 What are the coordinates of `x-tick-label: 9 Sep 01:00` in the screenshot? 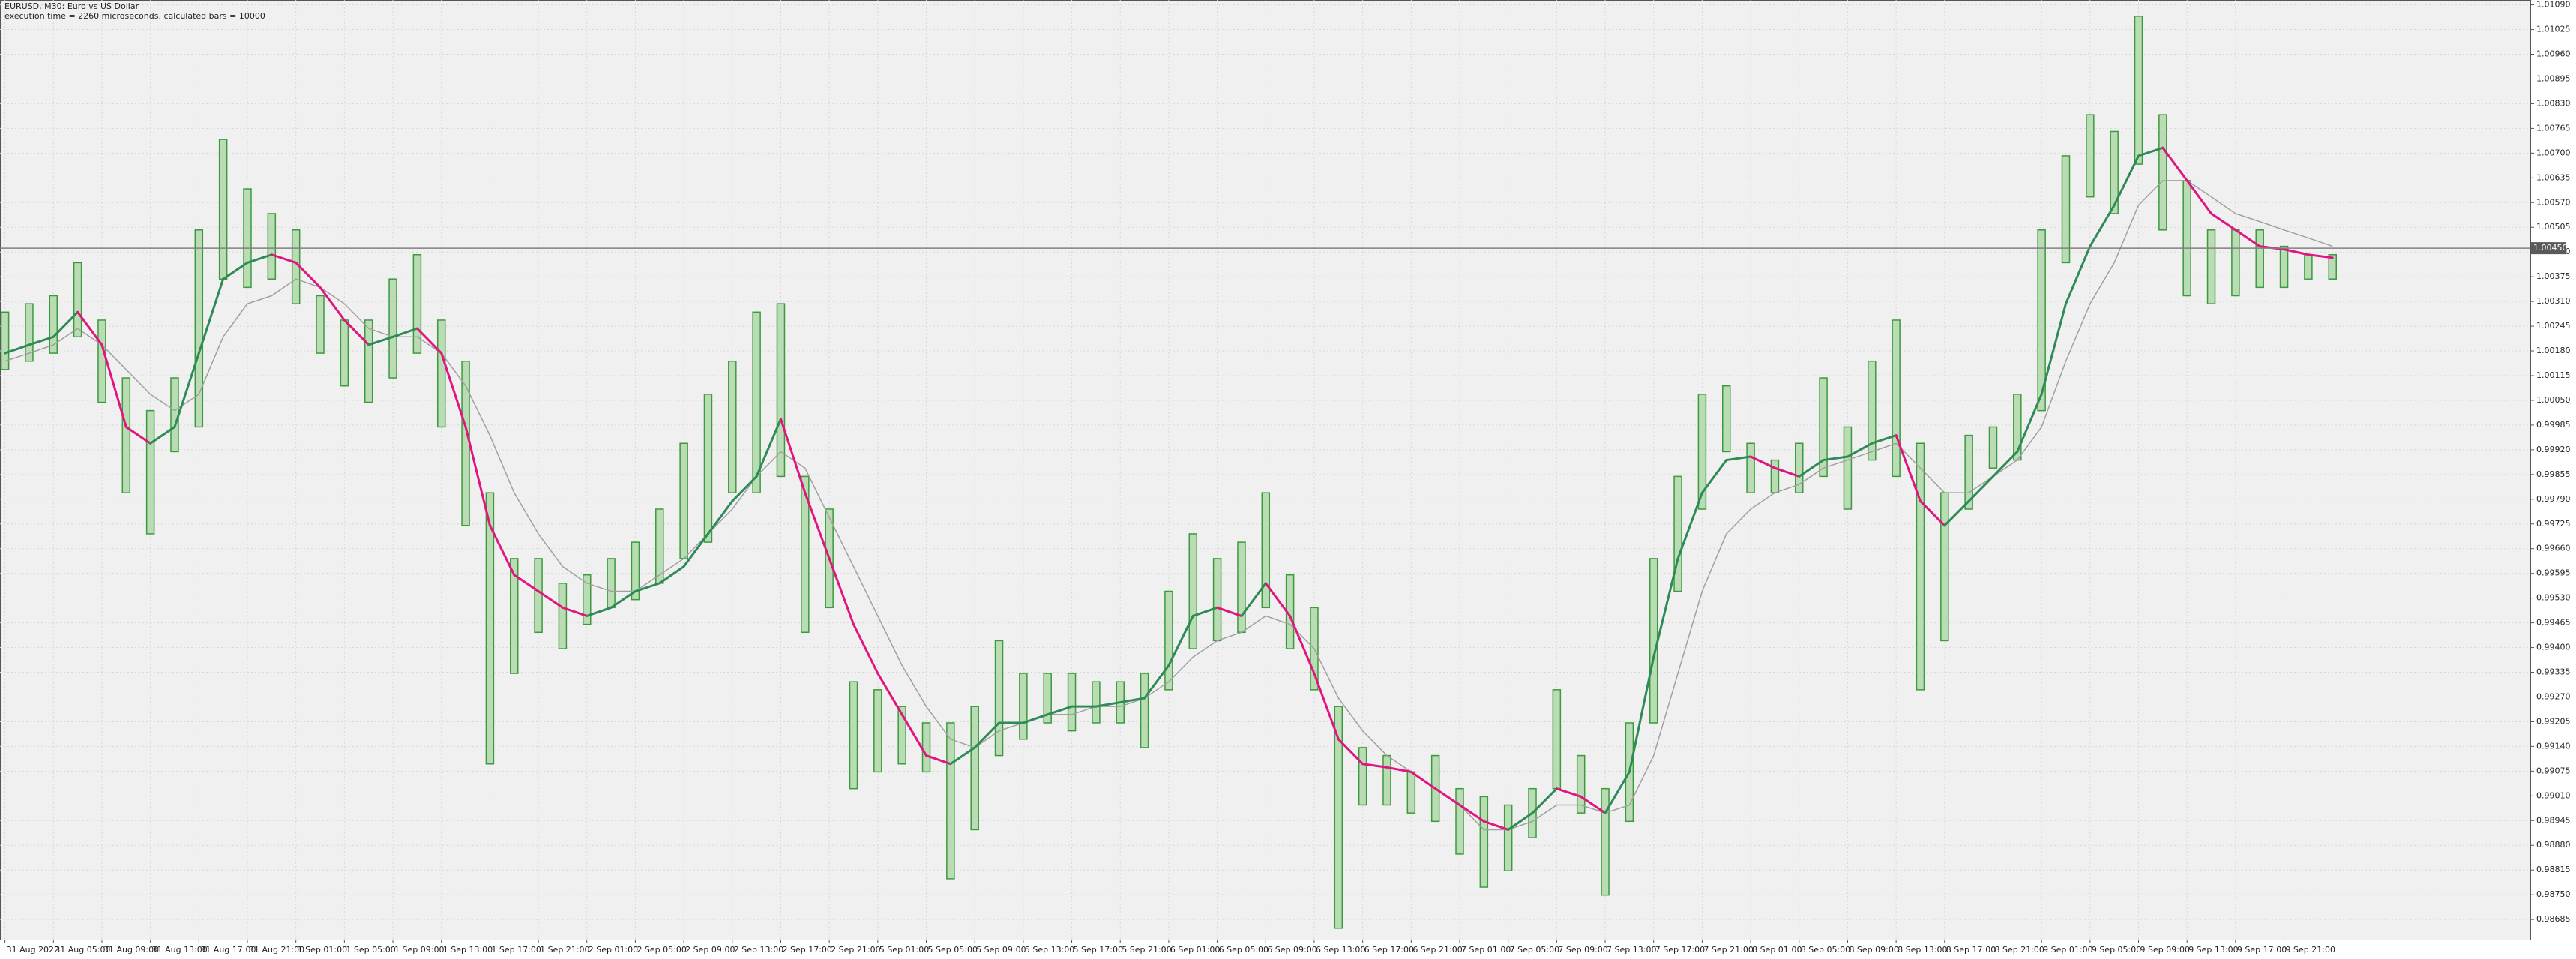 It's located at (2068, 950).